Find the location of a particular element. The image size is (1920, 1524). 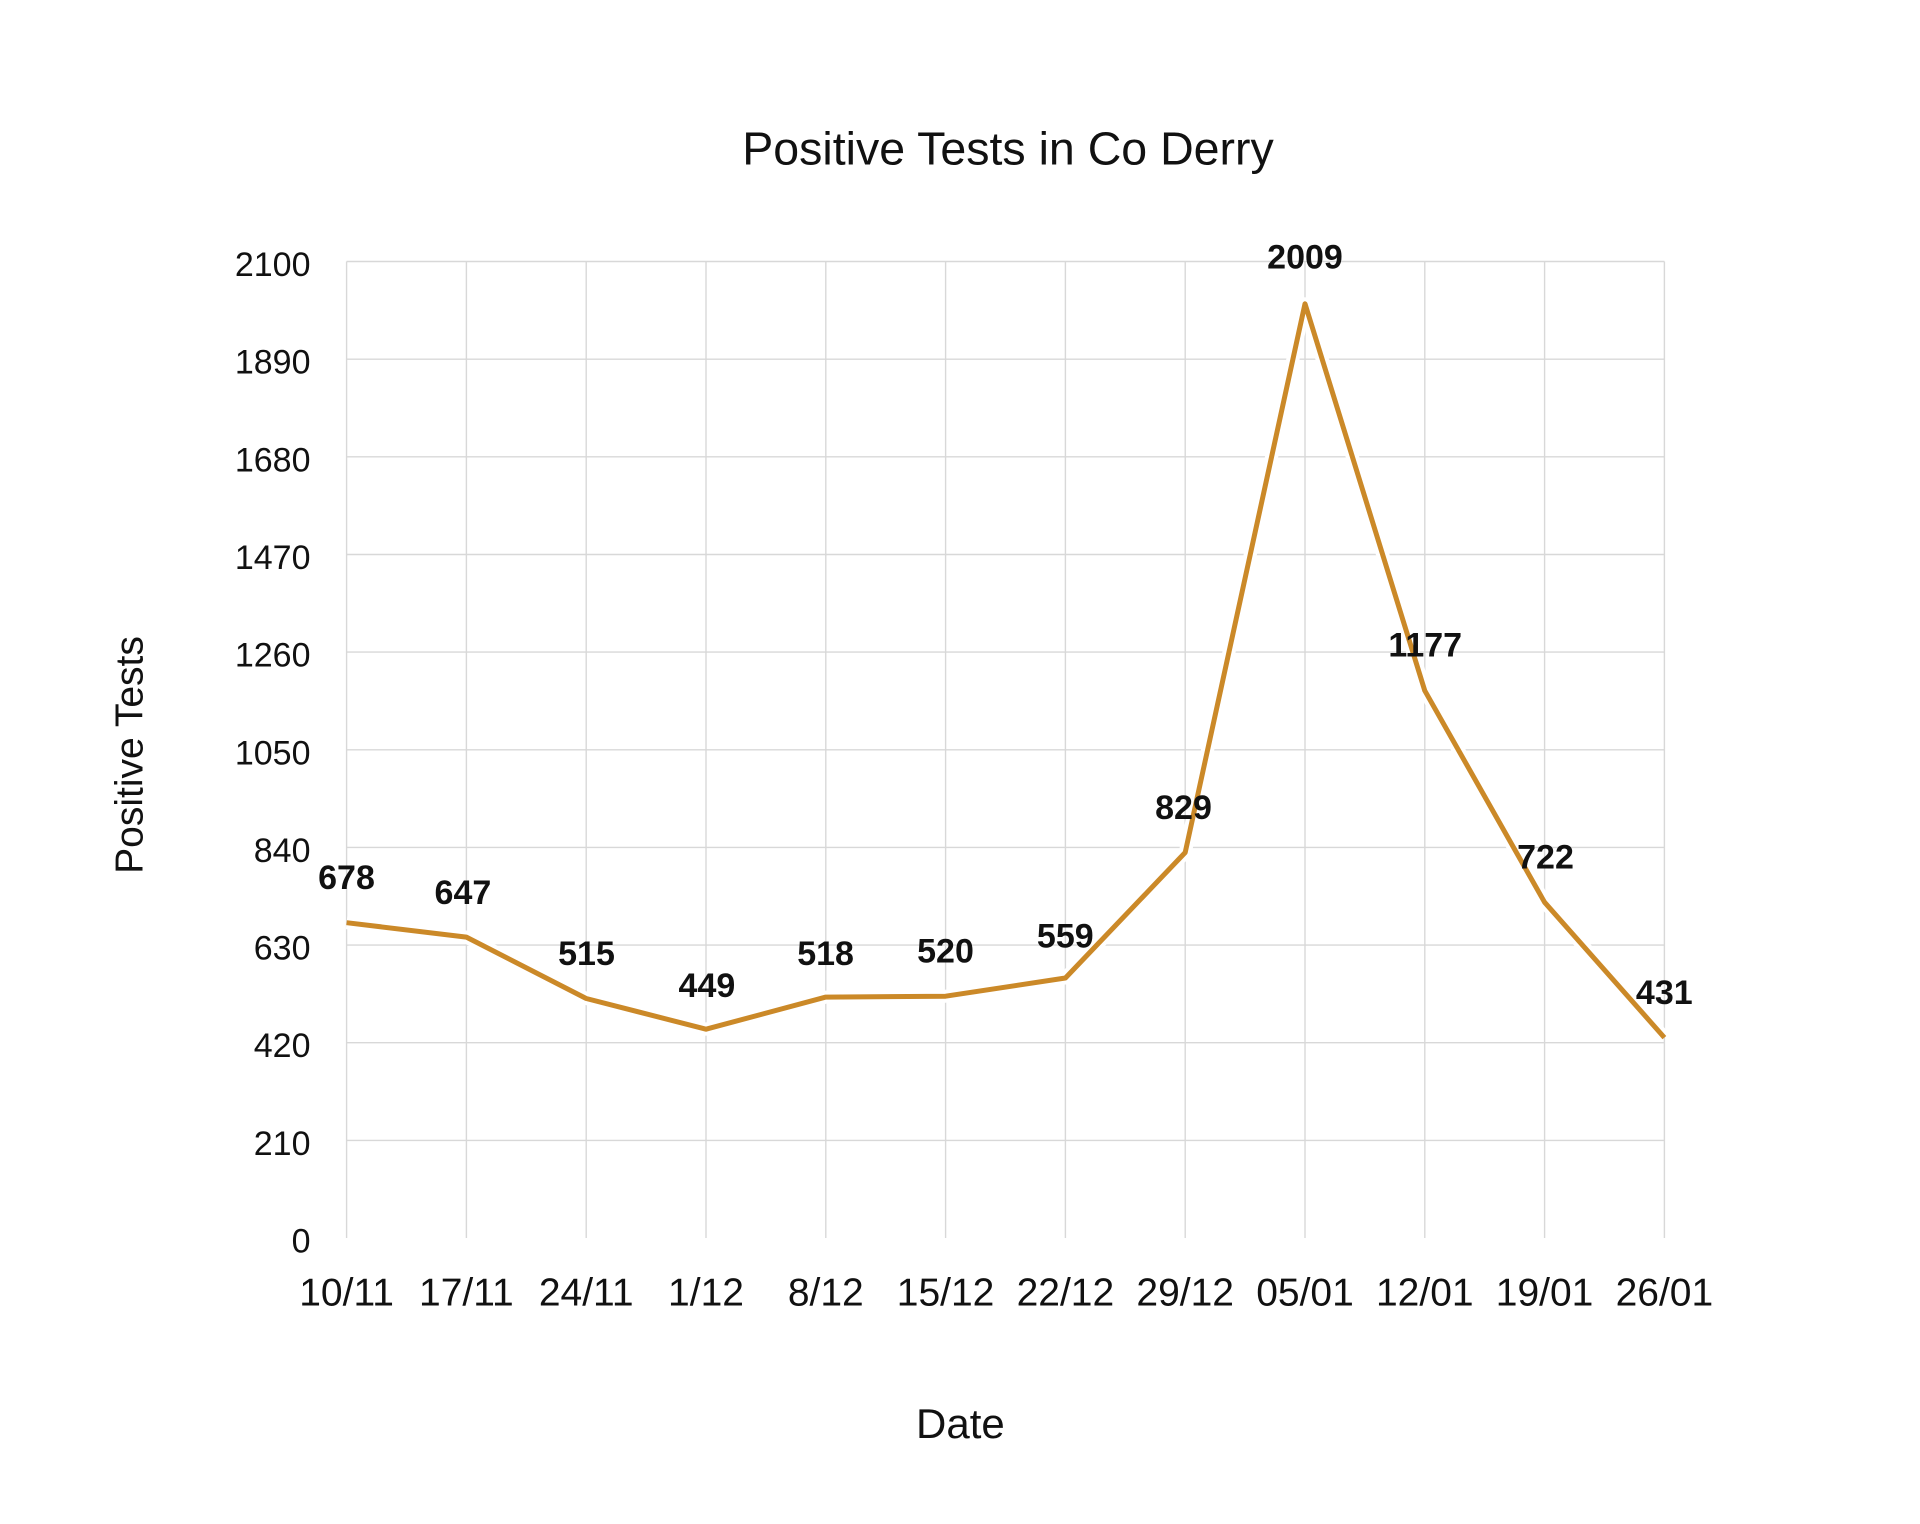

svg-text: 518 is located at coordinates (825, 954).